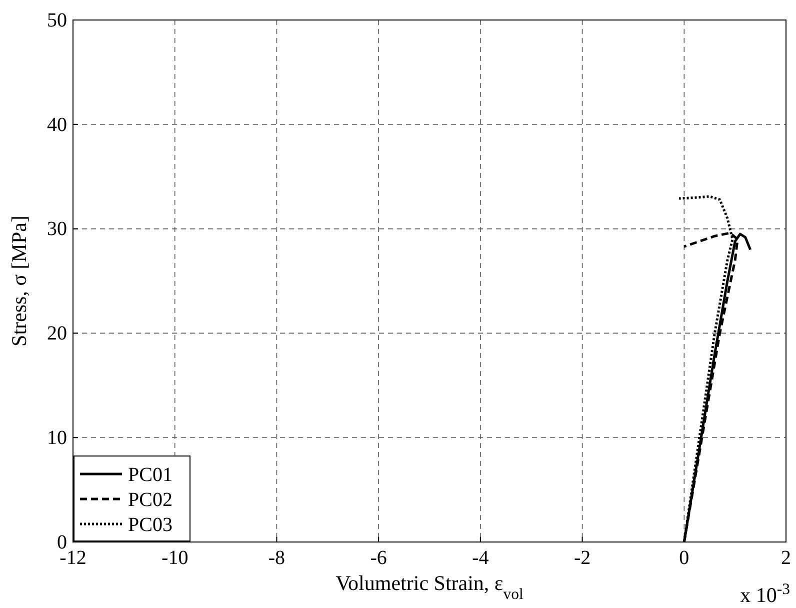  What do you see at coordinates (57, 20) in the screenshot?
I see `y-tick-label: 50` at bounding box center [57, 20].